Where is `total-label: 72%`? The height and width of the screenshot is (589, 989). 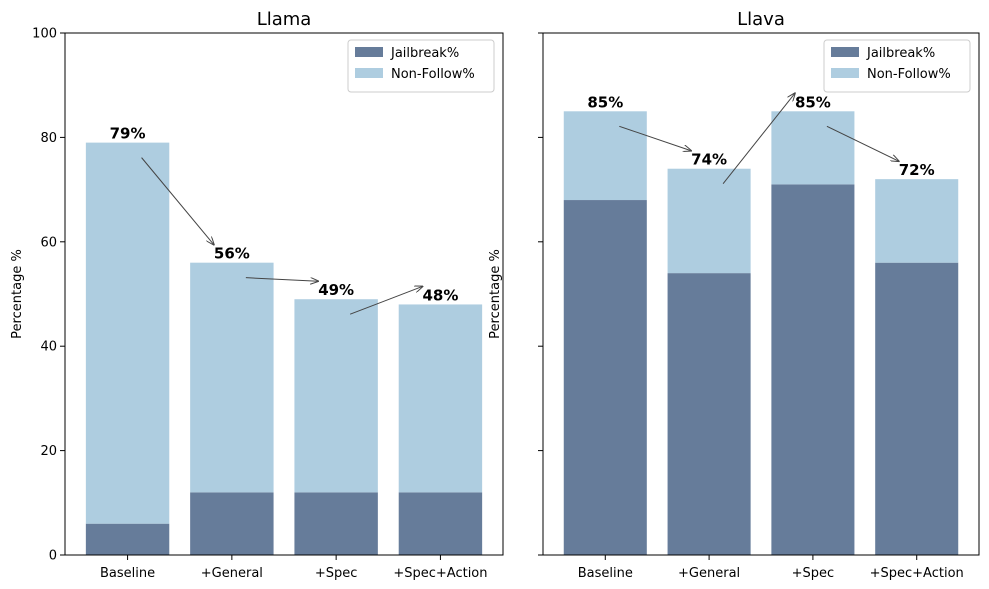 total-label: 72% is located at coordinates (917, 170).